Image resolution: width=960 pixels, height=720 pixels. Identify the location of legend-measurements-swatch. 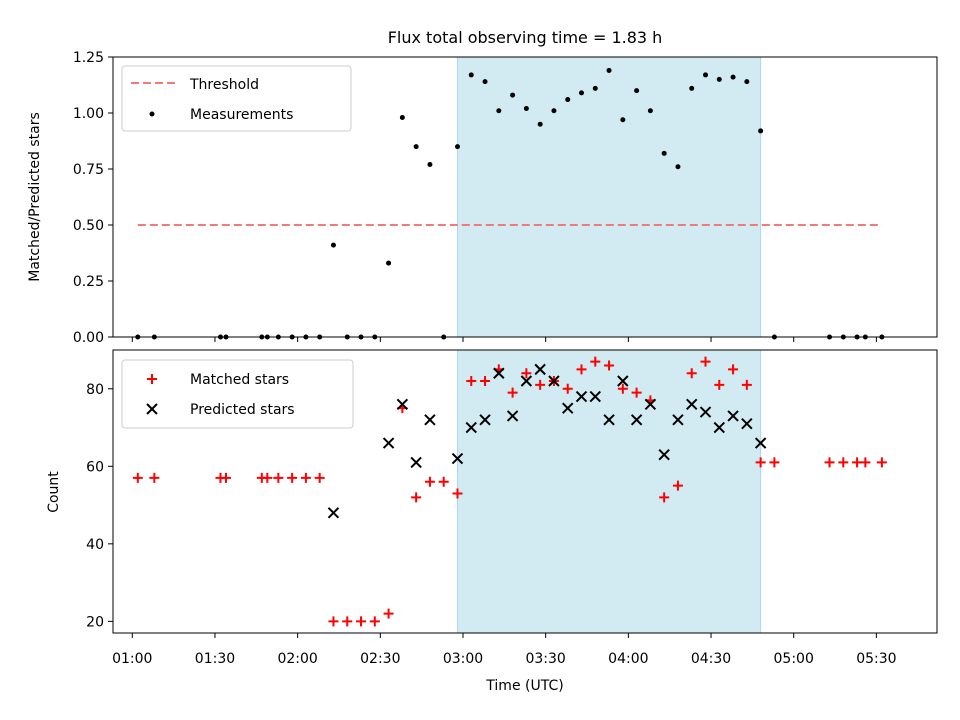
(152, 114).